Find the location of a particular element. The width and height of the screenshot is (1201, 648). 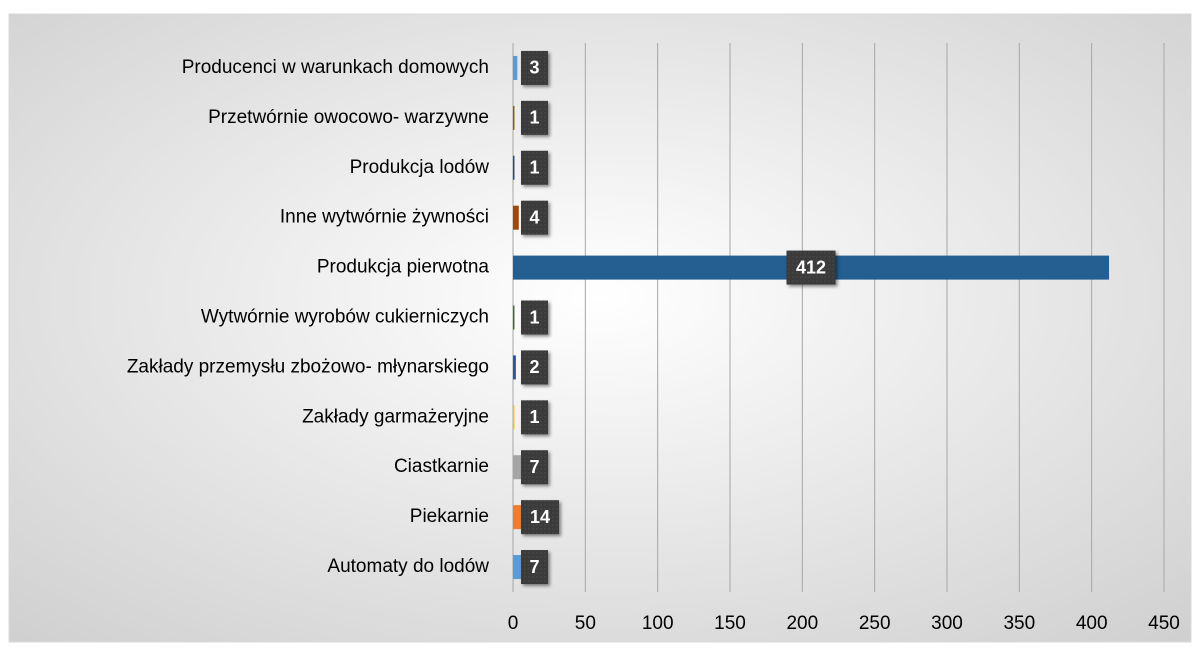

value-label: 3 is located at coordinates (534, 68).